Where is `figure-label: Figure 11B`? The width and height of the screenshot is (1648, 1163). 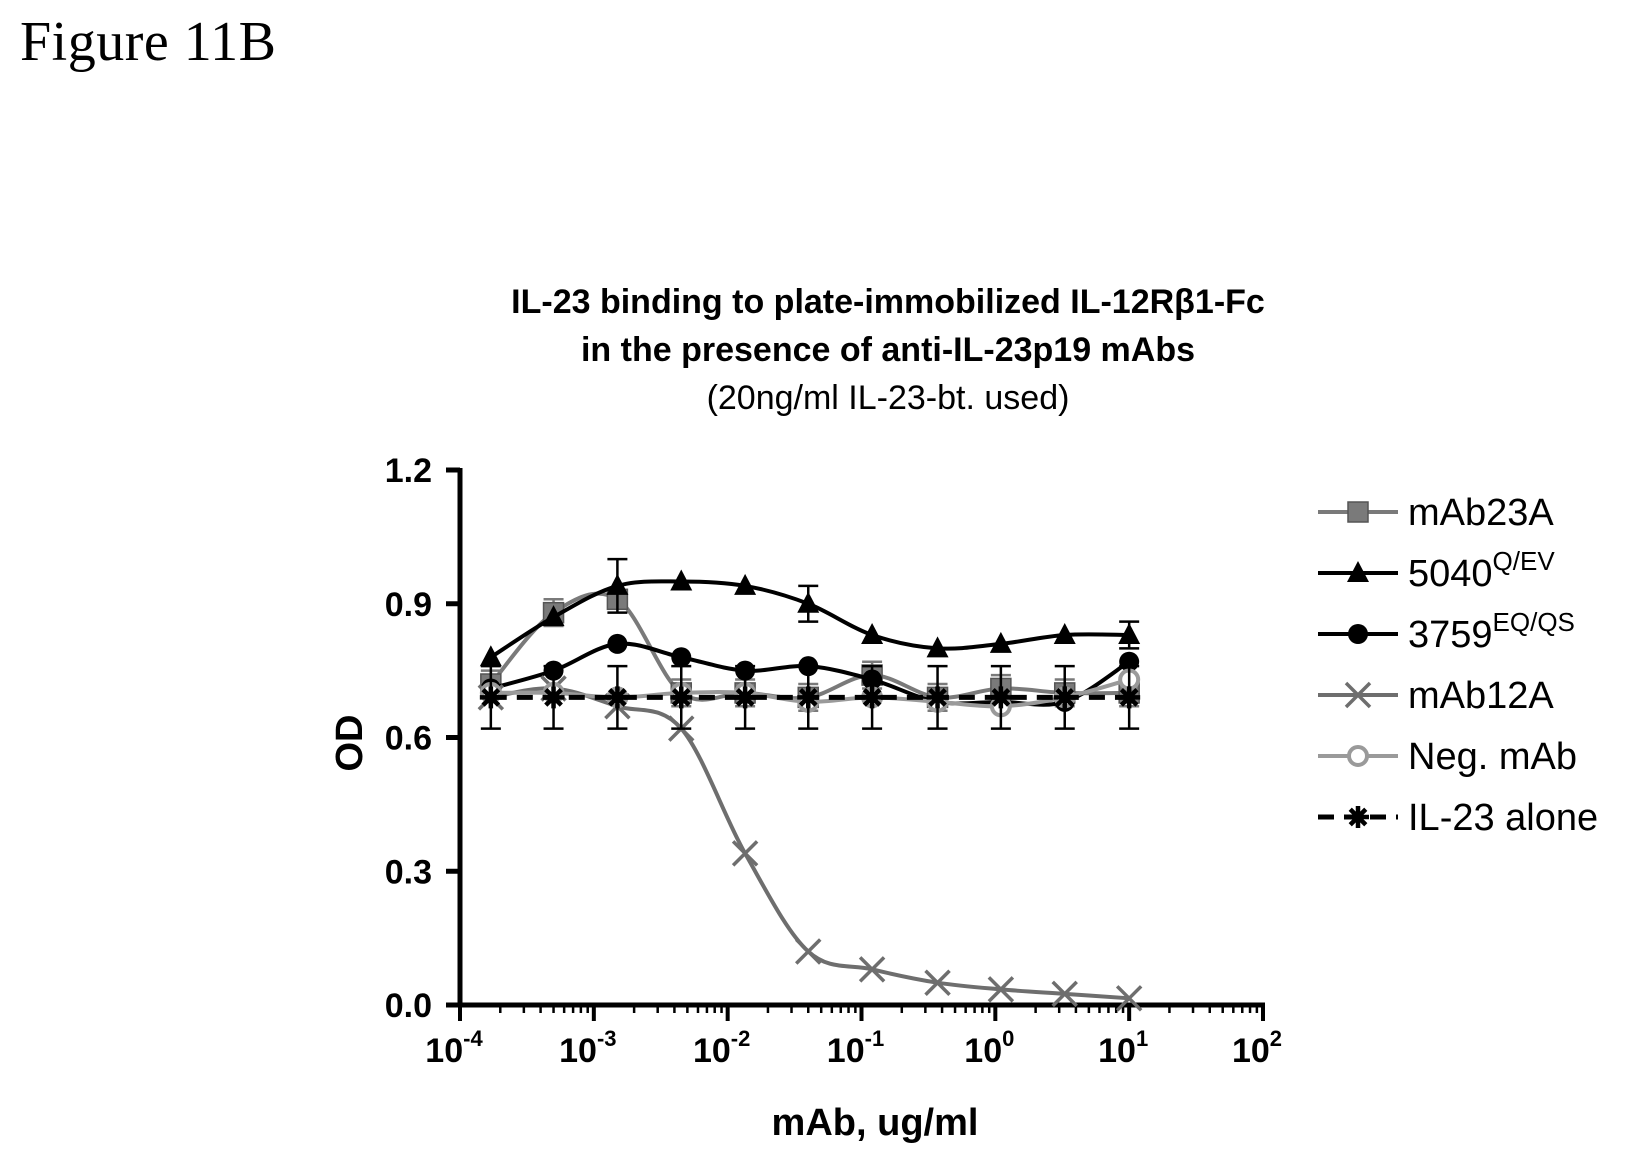
figure-label: Figure 11B is located at coordinates (148, 42).